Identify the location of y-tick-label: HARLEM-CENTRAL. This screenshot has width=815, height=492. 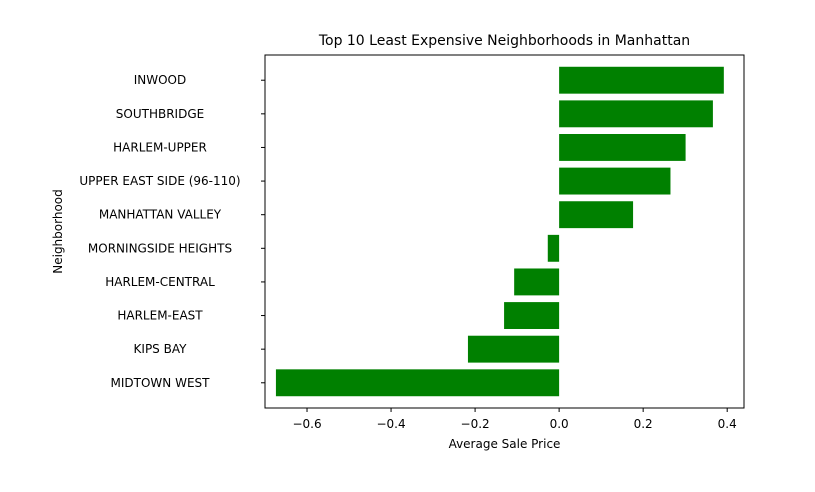
(160, 282).